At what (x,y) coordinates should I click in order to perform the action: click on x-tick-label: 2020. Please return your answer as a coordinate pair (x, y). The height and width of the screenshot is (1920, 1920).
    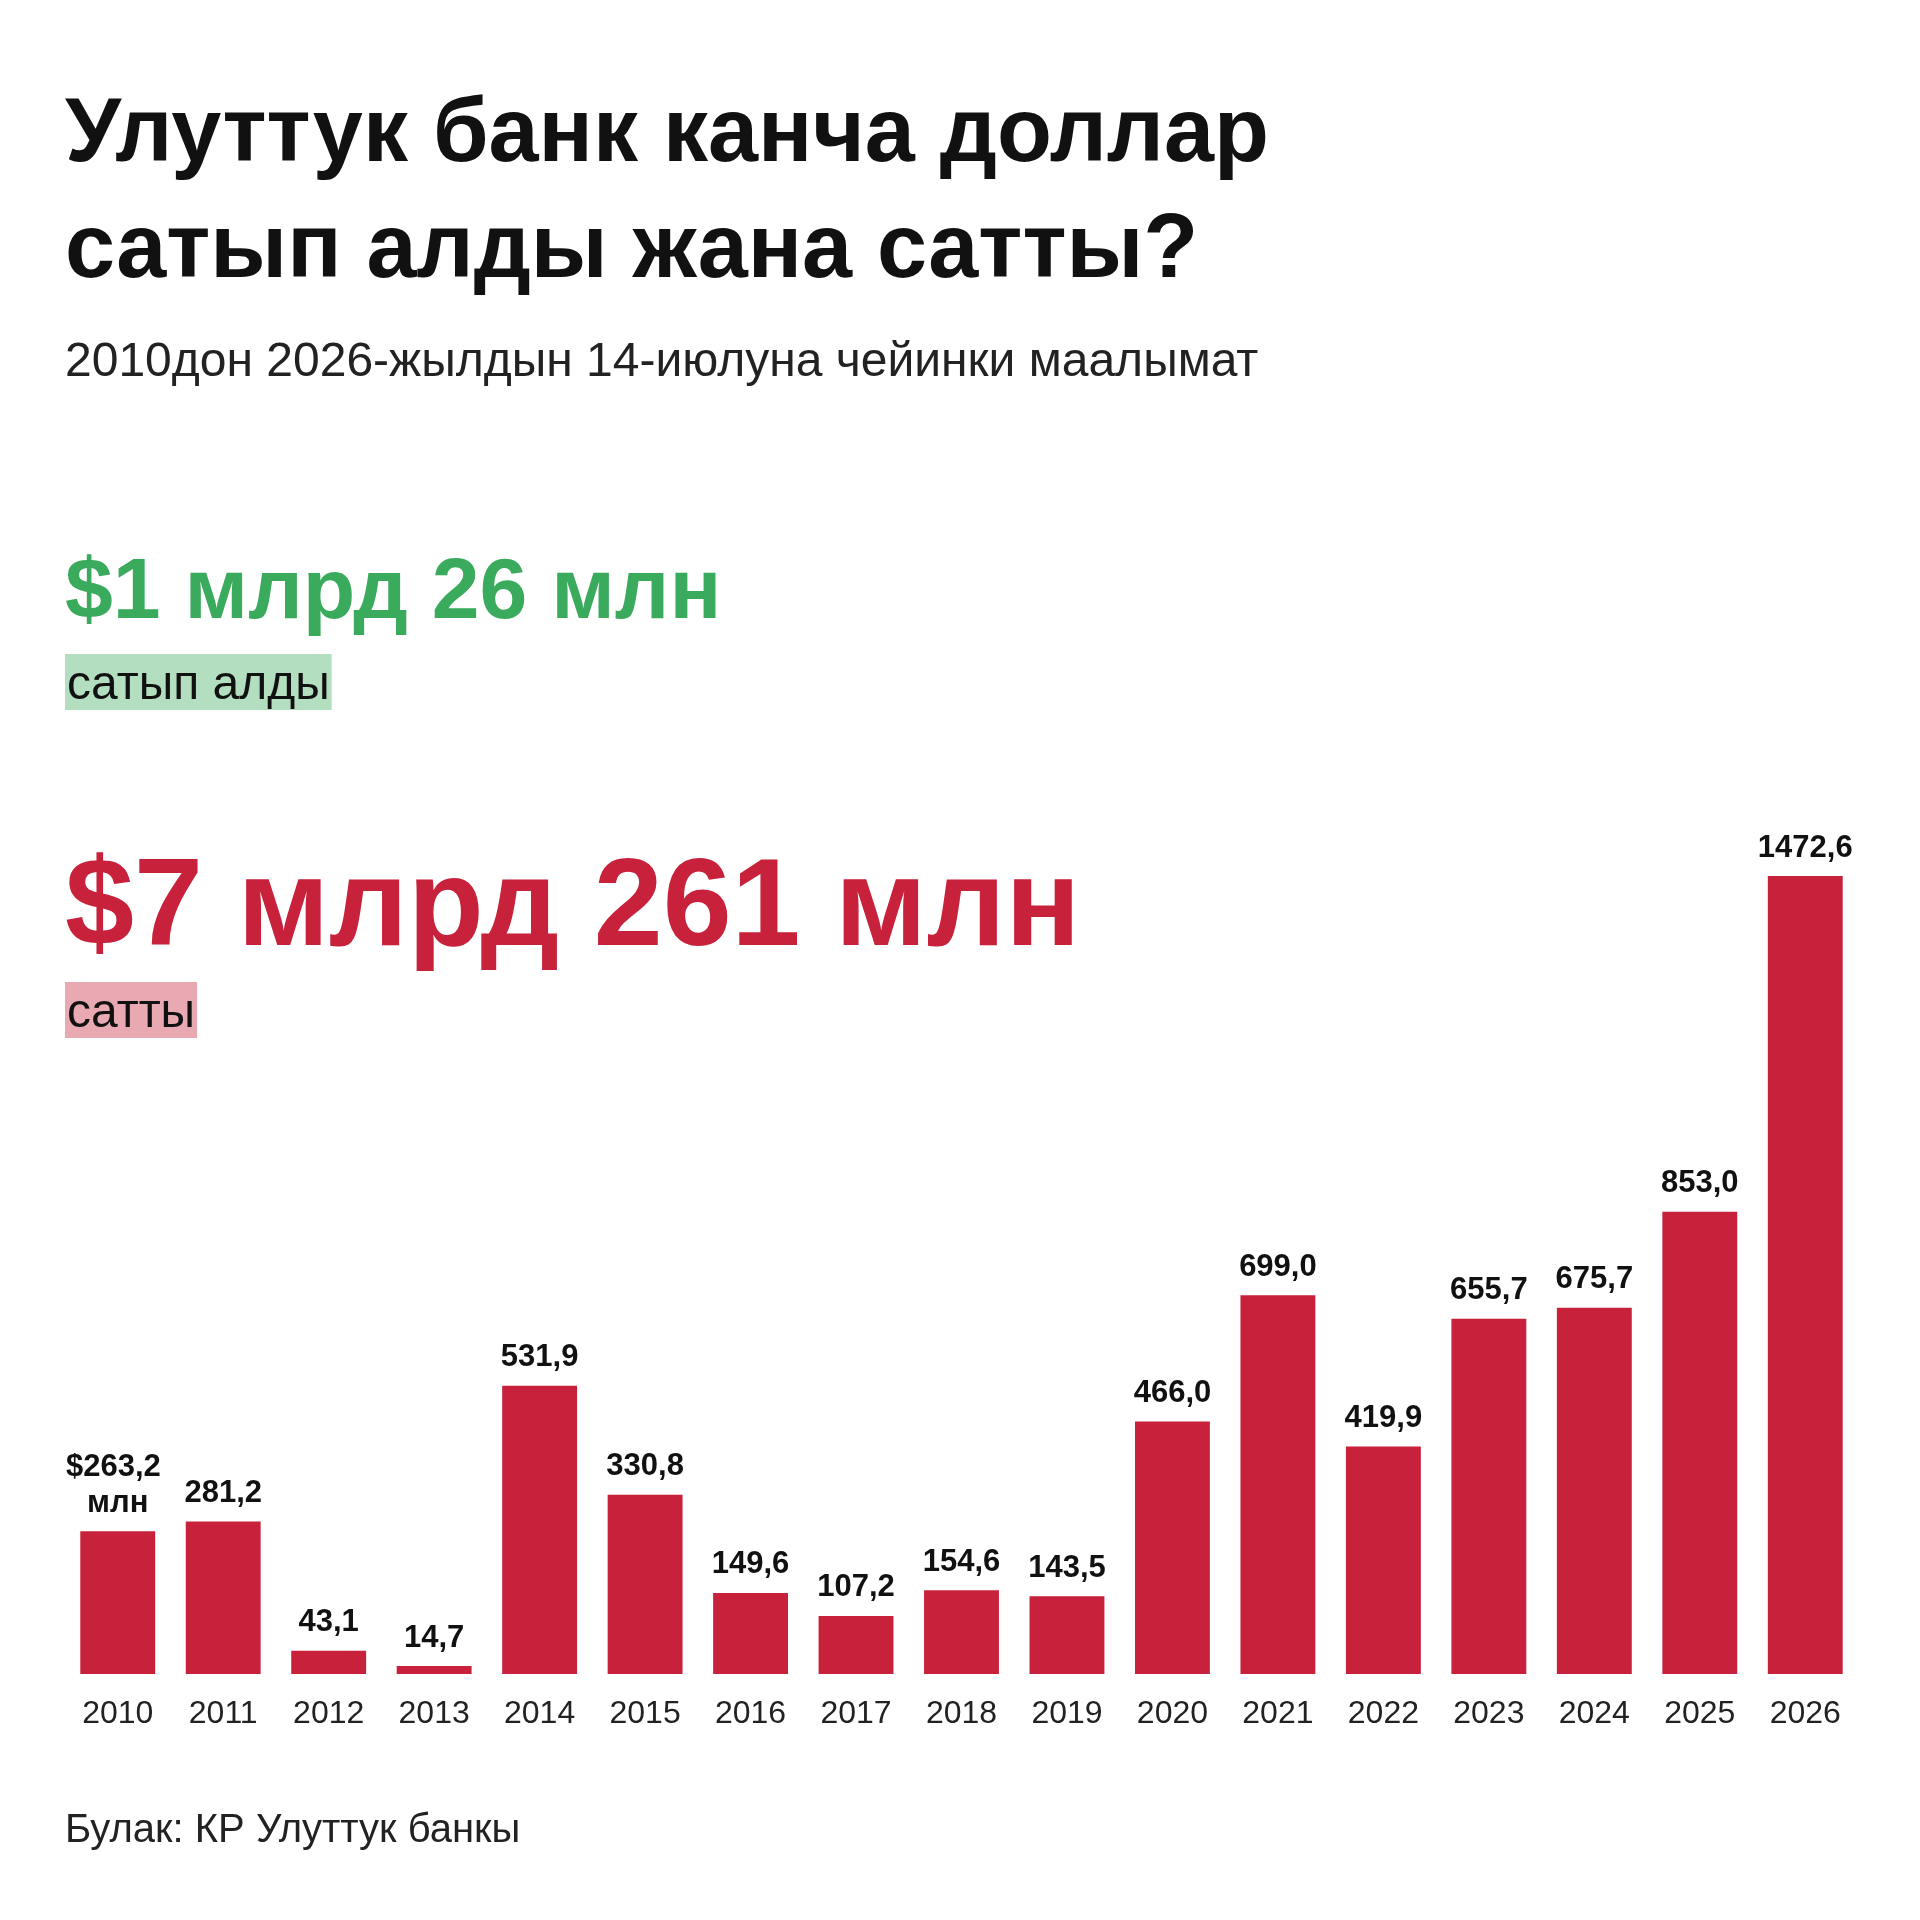
    Looking at the image, I should click on (1172, 1712).